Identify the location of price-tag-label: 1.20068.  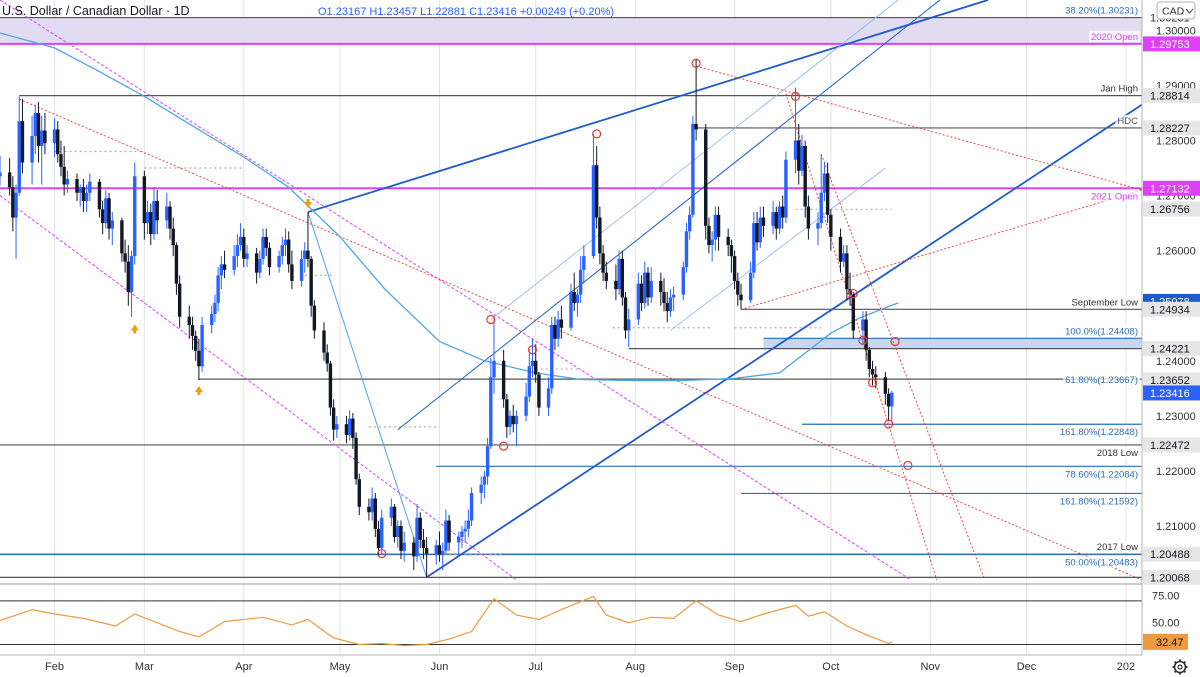
(1170, 578).